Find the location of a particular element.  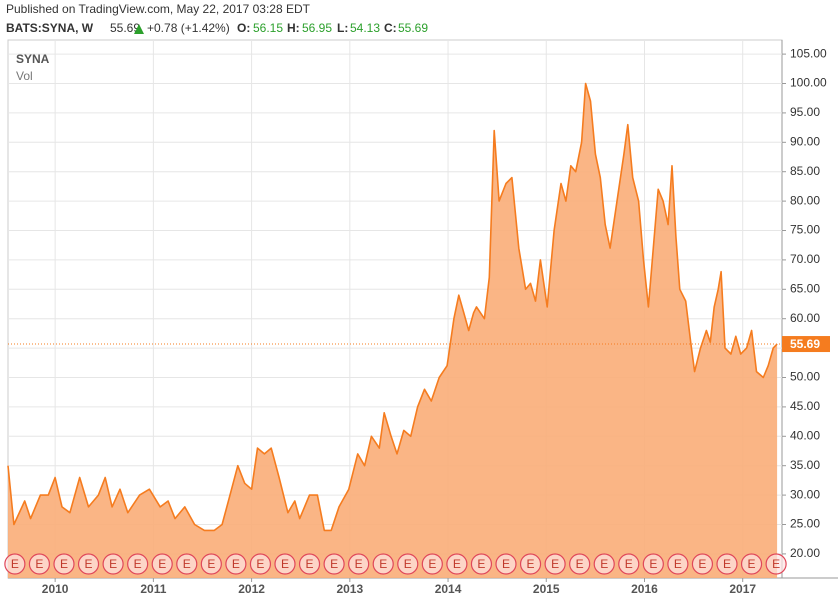

up-arrow is located at coordinates (139, 29).